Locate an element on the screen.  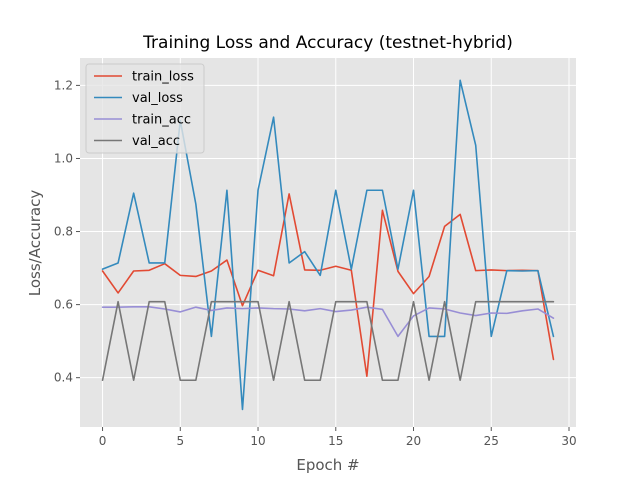
y-tick-label: 0.4 is located at coordinates (63, 378).